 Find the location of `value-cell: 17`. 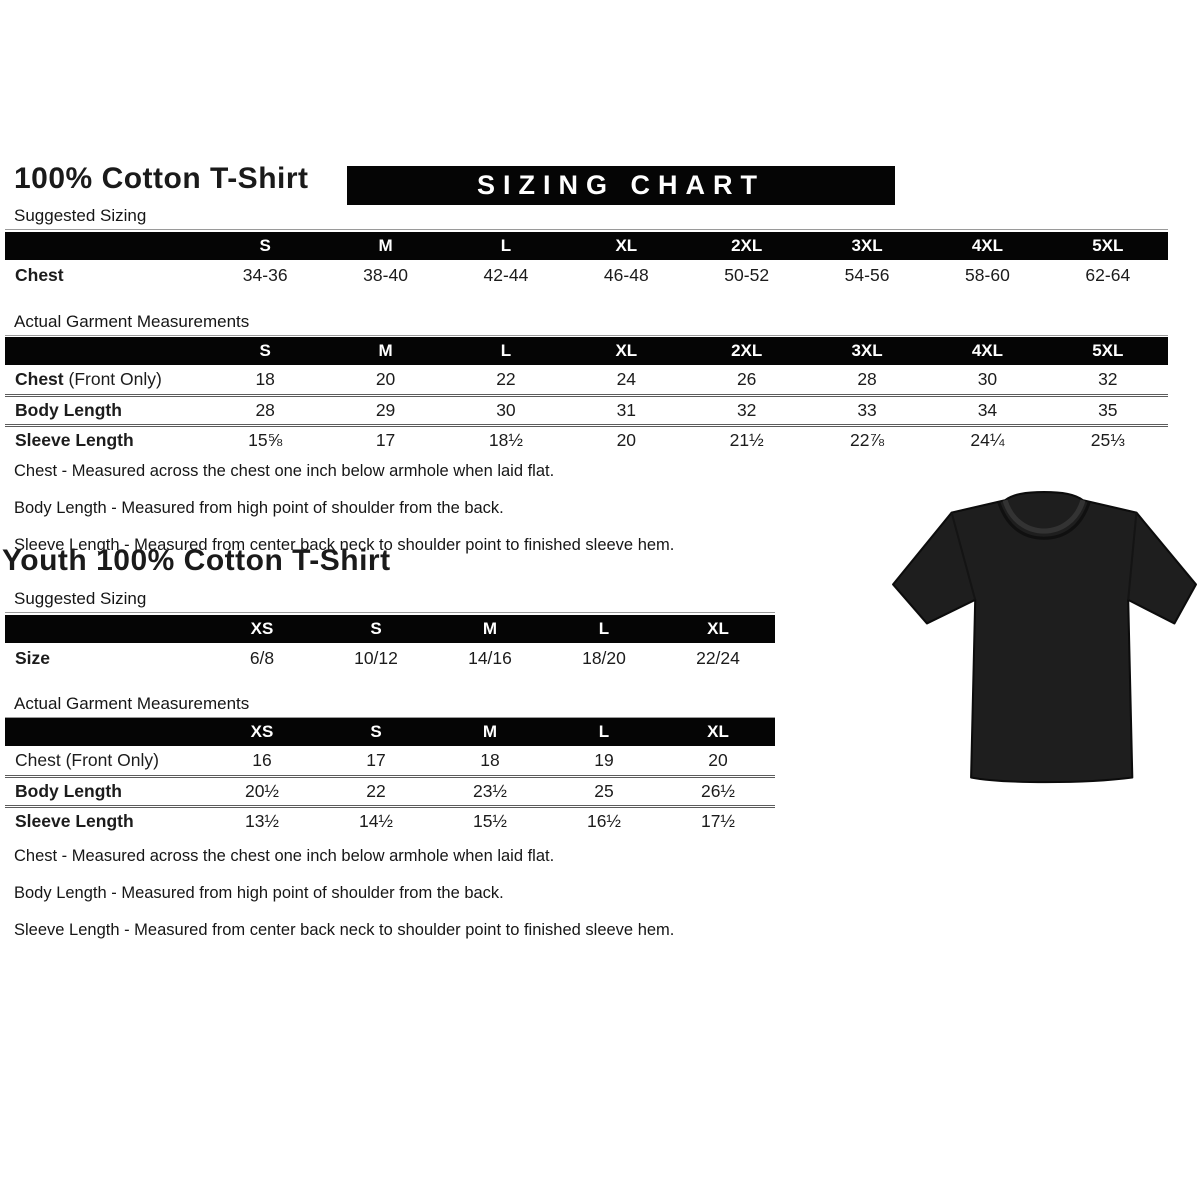

value-cell: 17 is located at coordinates (376, 759).